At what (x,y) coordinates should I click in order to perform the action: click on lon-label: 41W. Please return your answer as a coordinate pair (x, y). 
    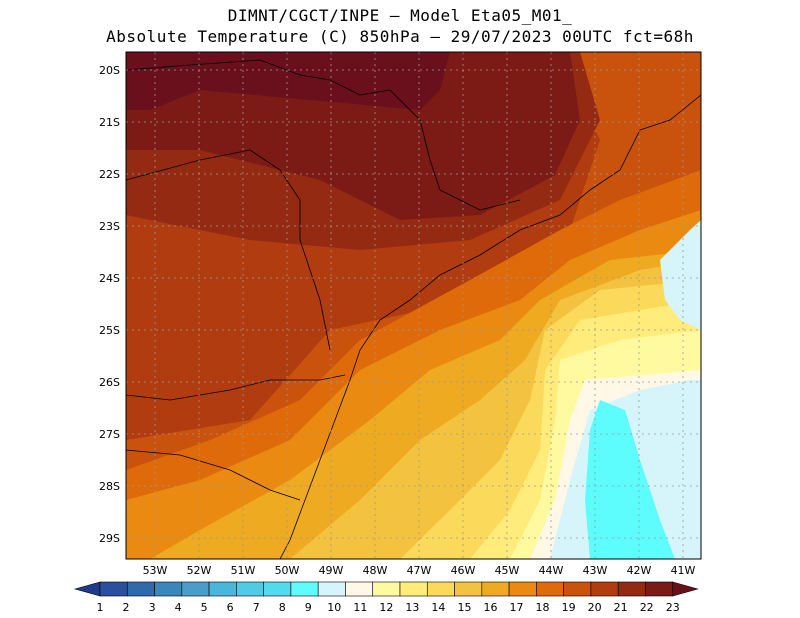
    Looking at the image, I should click on (683, 570).